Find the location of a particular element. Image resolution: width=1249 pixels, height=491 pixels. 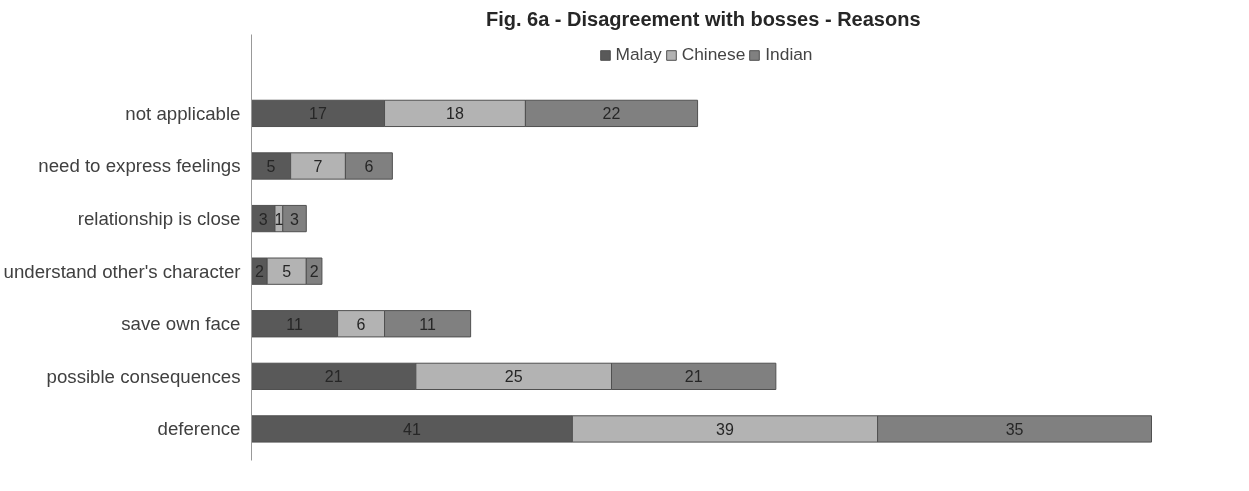

legend-label: Malay is located at coordinates (638, 54).